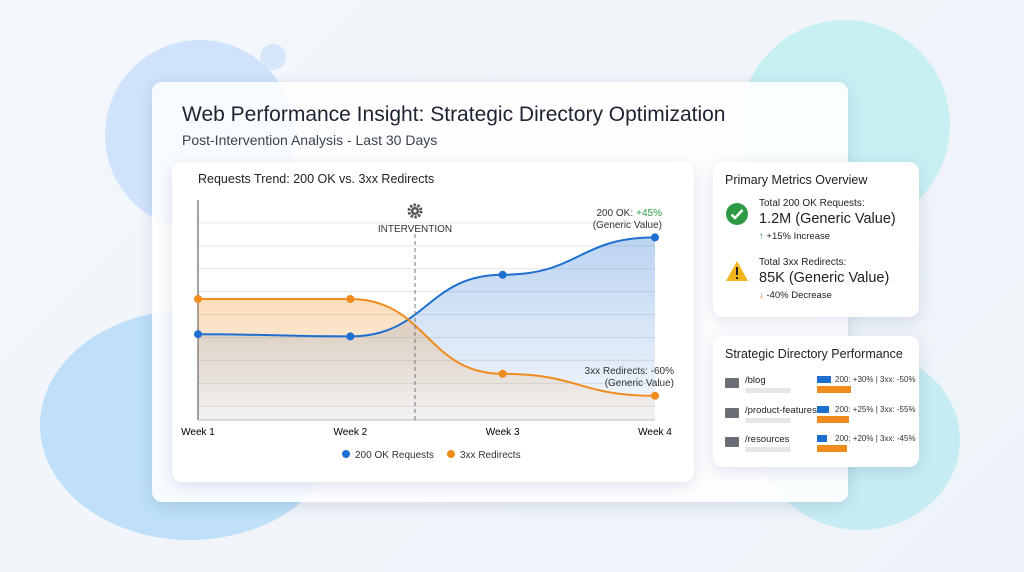  I want to click on success-icon, so click(737, 214).